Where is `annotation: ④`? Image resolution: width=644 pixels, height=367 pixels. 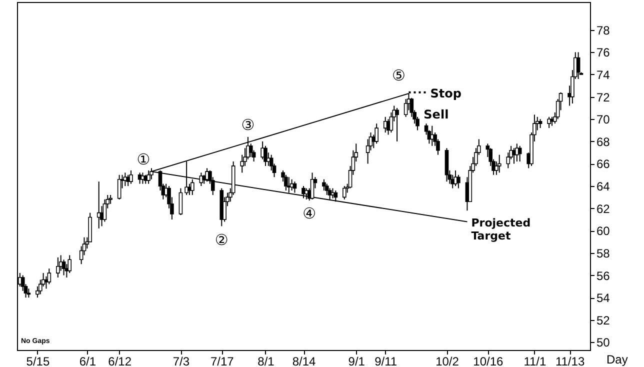 annotation: ④ is located at coordinates (309, 213).